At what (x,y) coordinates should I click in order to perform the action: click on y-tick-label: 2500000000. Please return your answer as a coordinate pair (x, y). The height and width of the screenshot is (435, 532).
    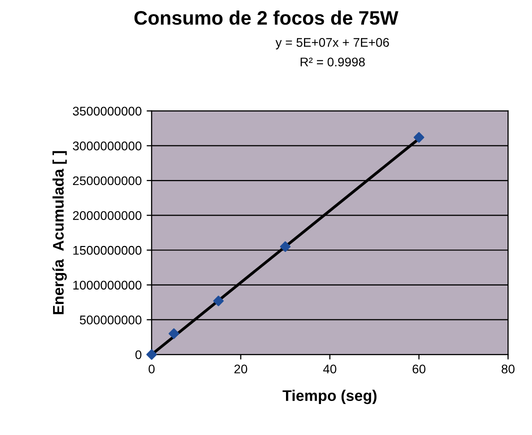
    Looking at the image, I should click on (107, 181).